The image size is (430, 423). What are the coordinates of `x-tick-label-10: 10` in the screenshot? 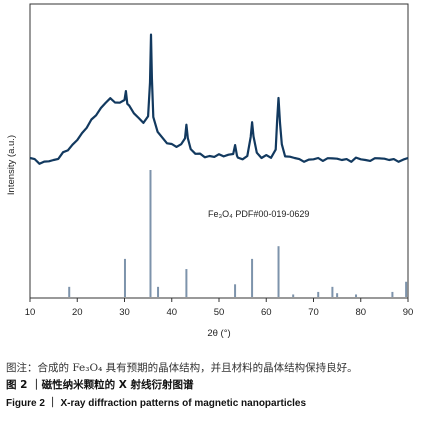 It's located at (30, 312).